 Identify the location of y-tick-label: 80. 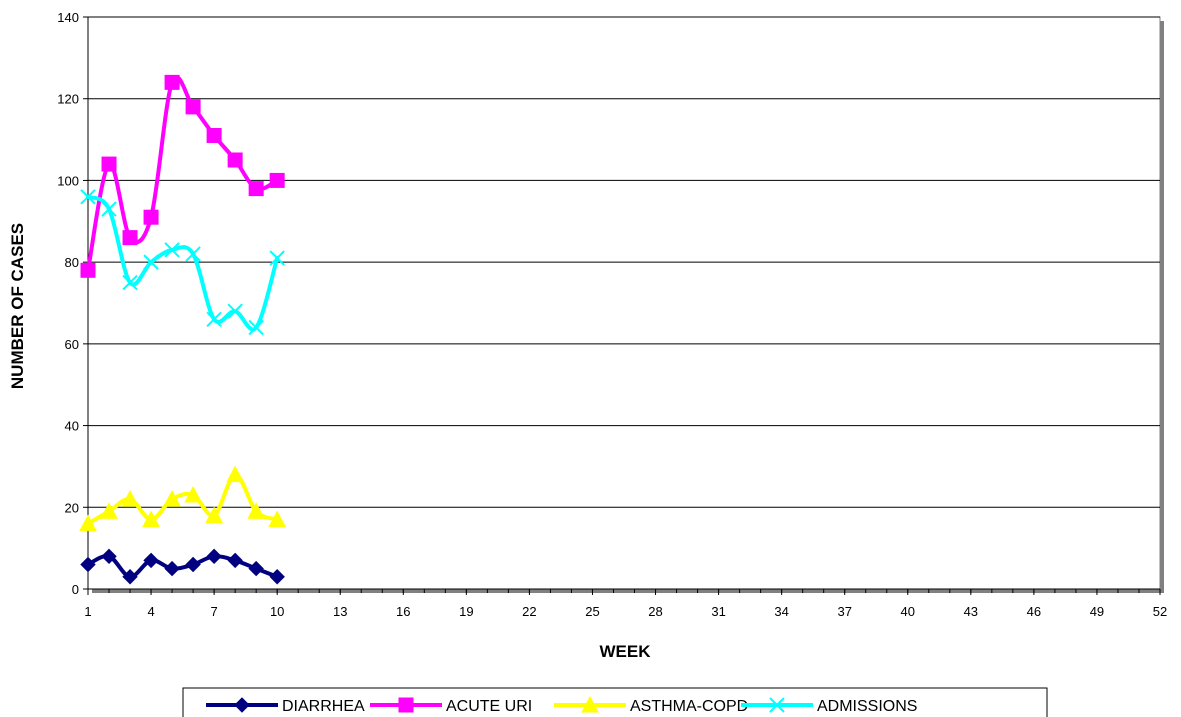
(72, 262).